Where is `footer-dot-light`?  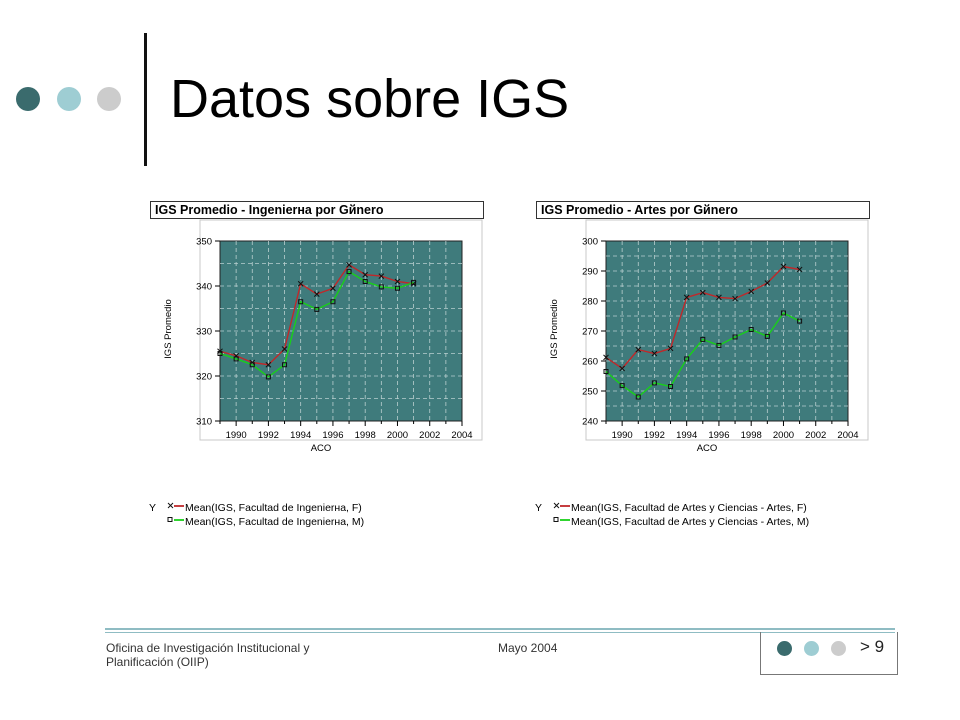
footer-dot-light is located at coordinates (838, 648).